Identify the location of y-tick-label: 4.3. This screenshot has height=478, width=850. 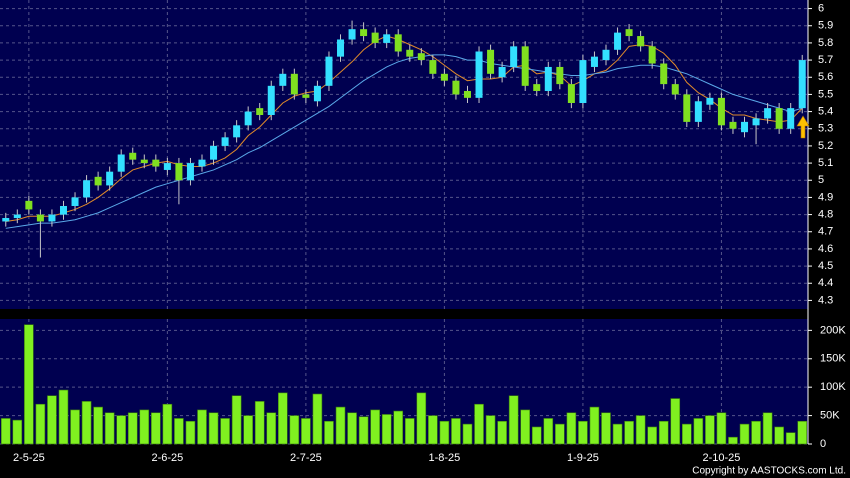
(825, 300).